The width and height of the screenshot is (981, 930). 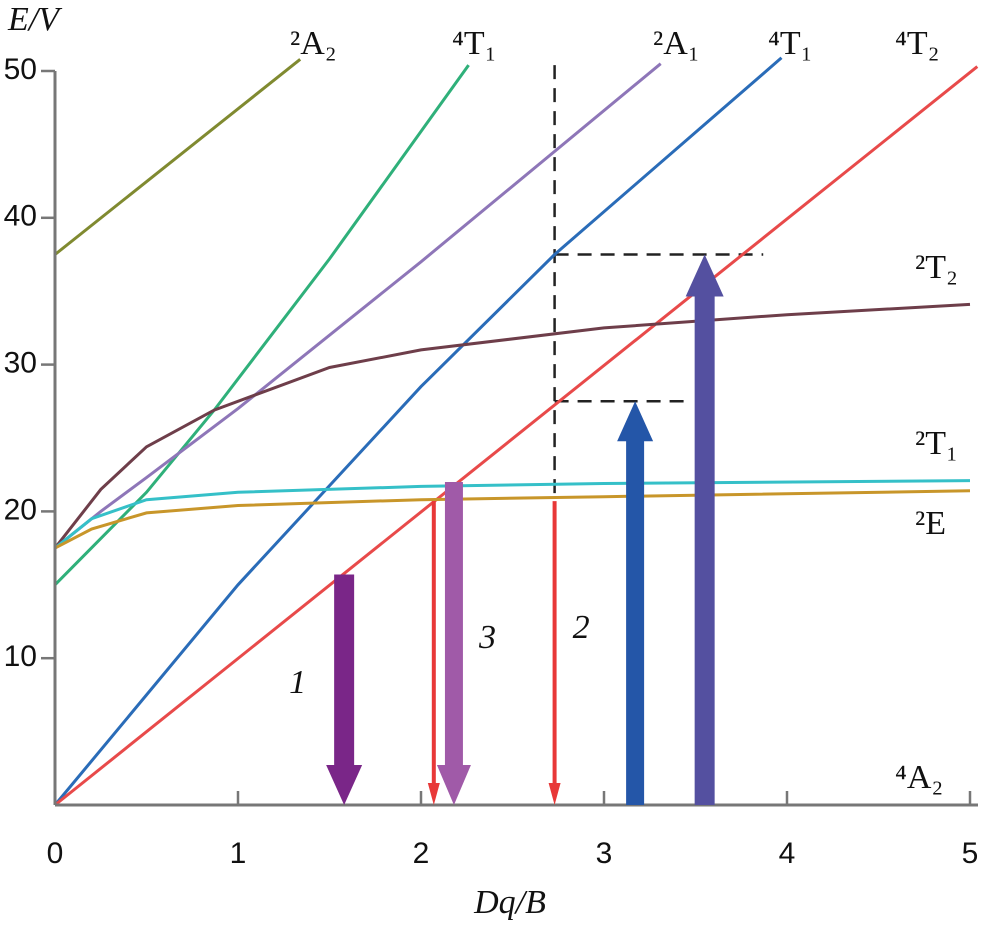 What do you see at coordinates (917, 43) in the screenshot?
I see `series-label: ⁴T₂` at bounding box center [917, 43].